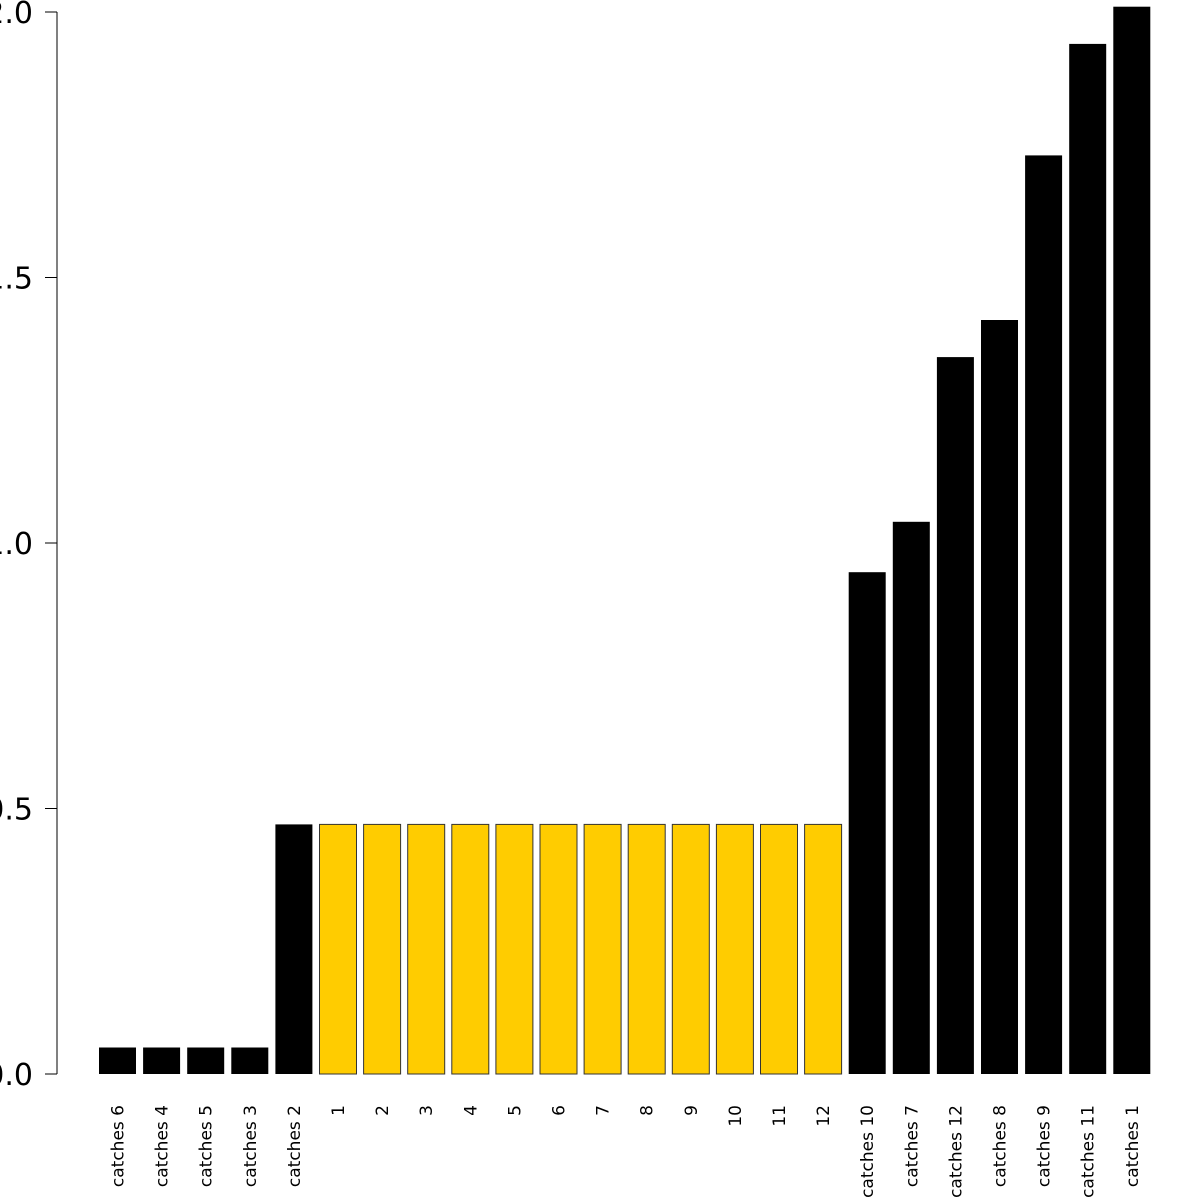  I want to click on x-tick-label: catches 2, so click(295, 1146).